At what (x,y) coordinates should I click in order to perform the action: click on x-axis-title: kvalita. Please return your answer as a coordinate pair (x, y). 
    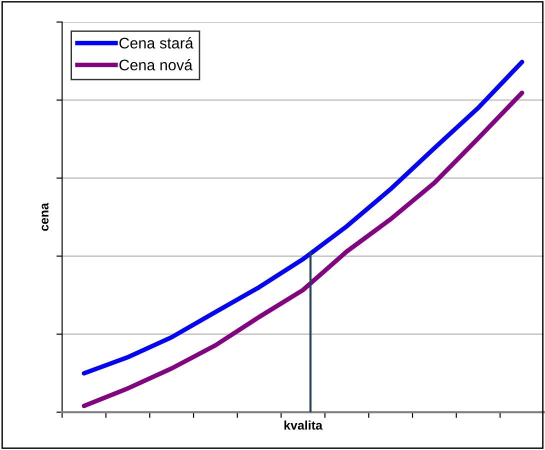
    Looking at the image, I should click on (303, 425).